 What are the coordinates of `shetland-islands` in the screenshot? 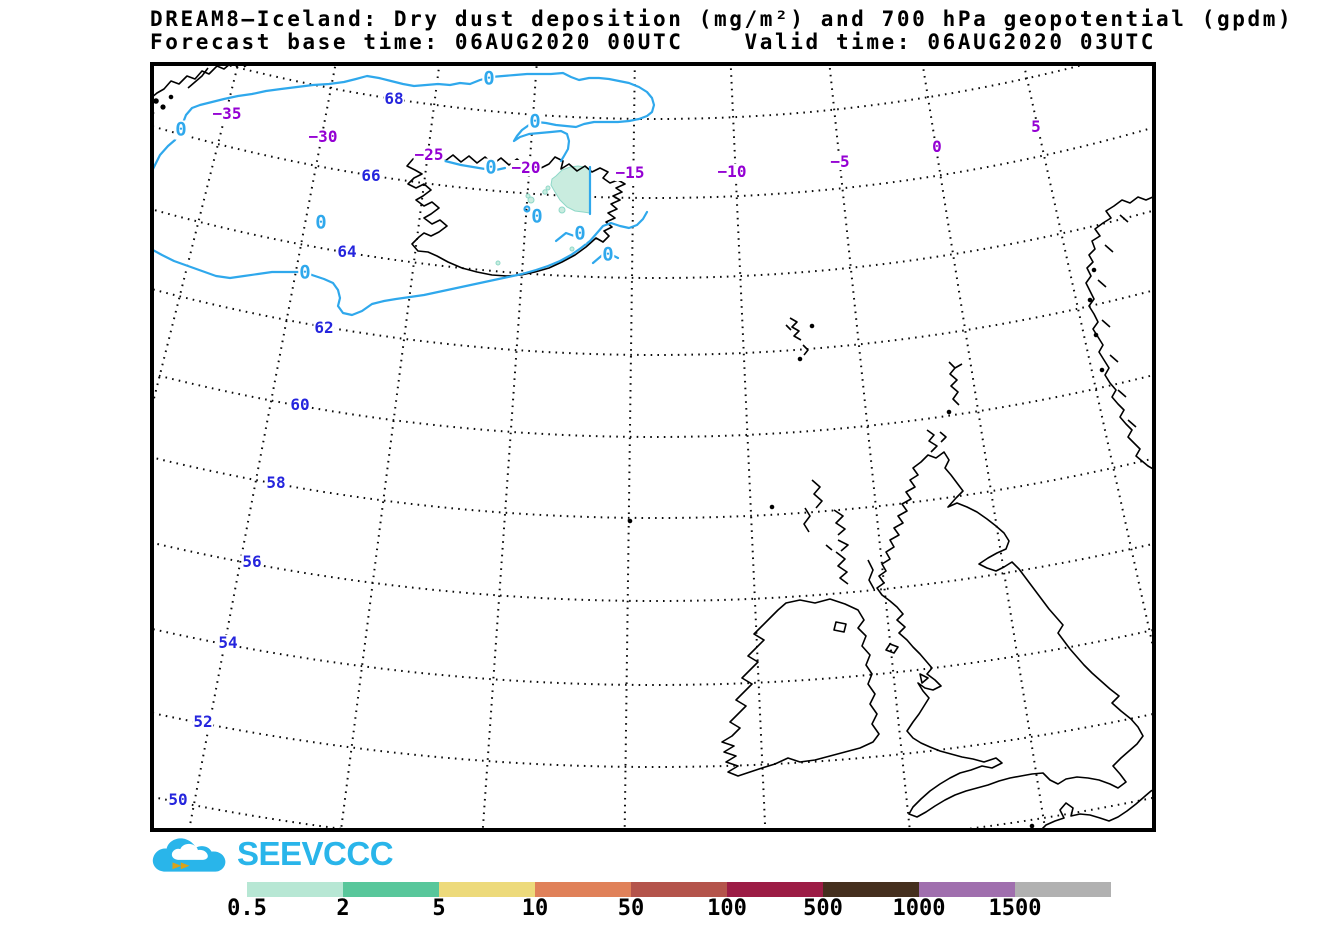 It's located at (955, 383).